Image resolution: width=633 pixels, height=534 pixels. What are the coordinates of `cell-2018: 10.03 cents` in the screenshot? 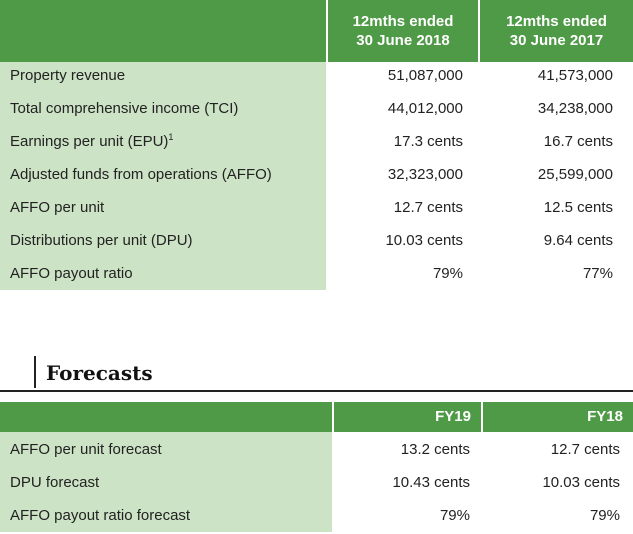 It's located at (424, 240).